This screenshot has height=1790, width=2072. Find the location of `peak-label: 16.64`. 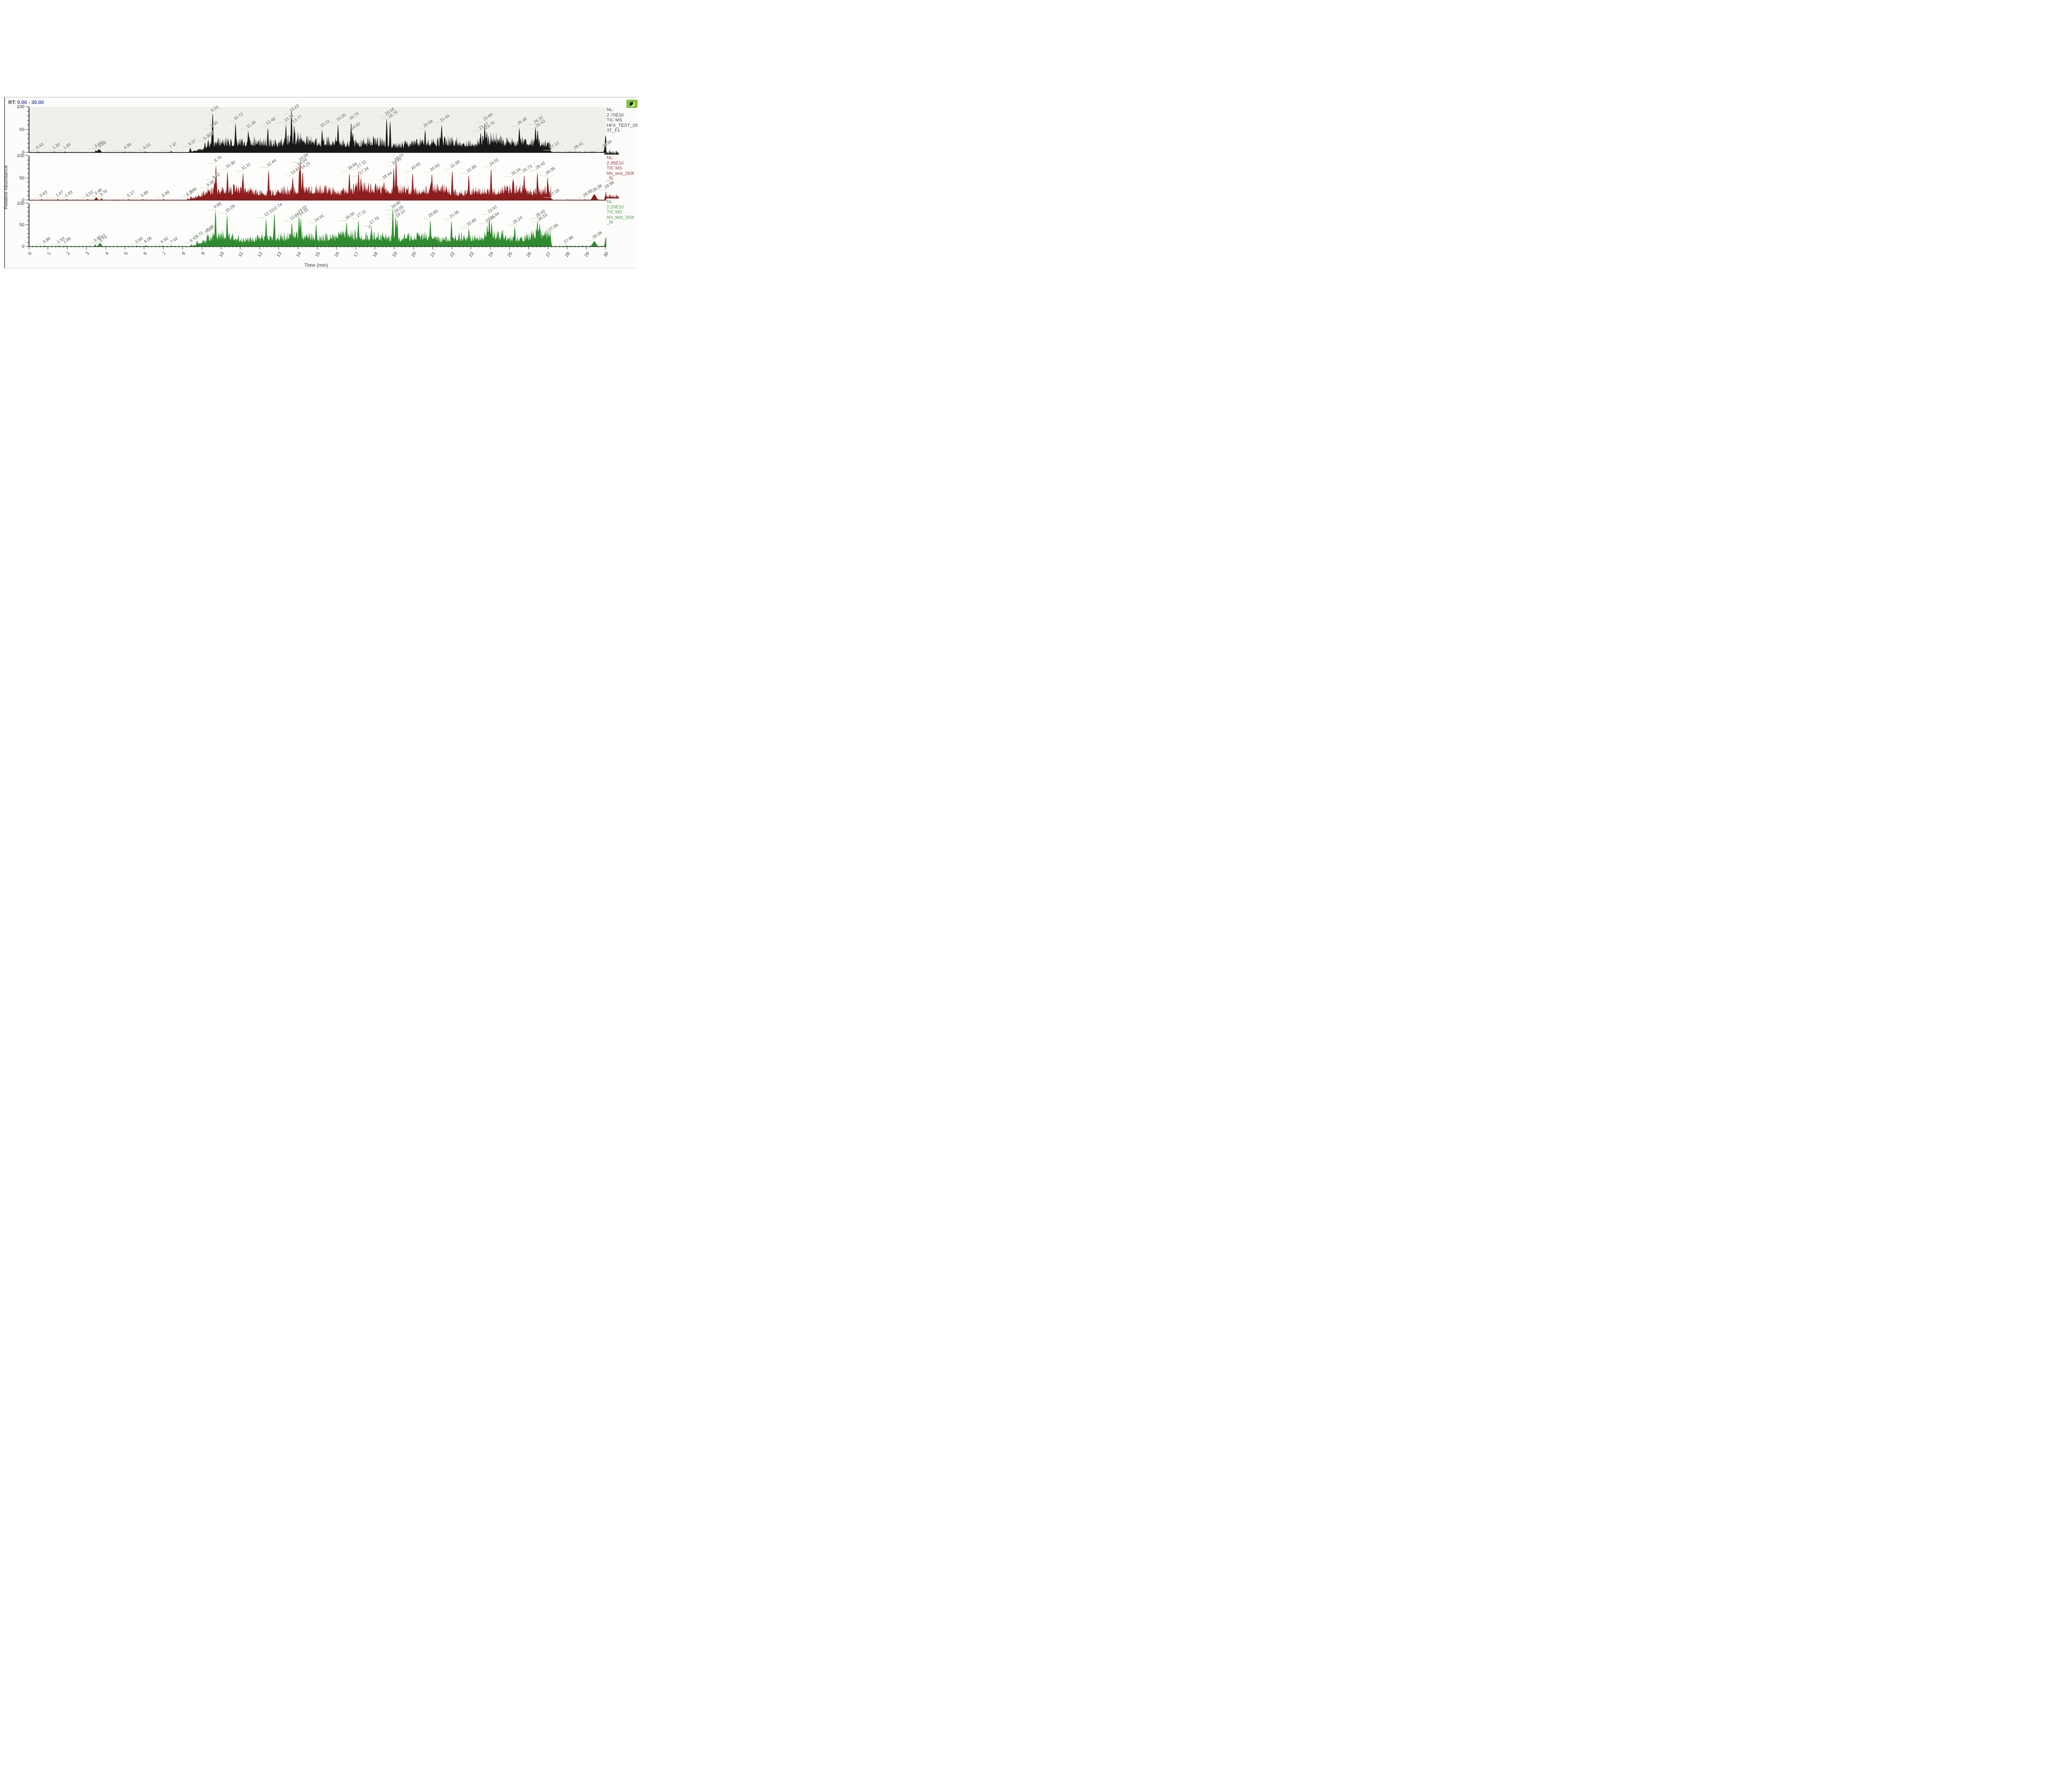

peak-label: 16.64 is located at coordinates (352, 167).